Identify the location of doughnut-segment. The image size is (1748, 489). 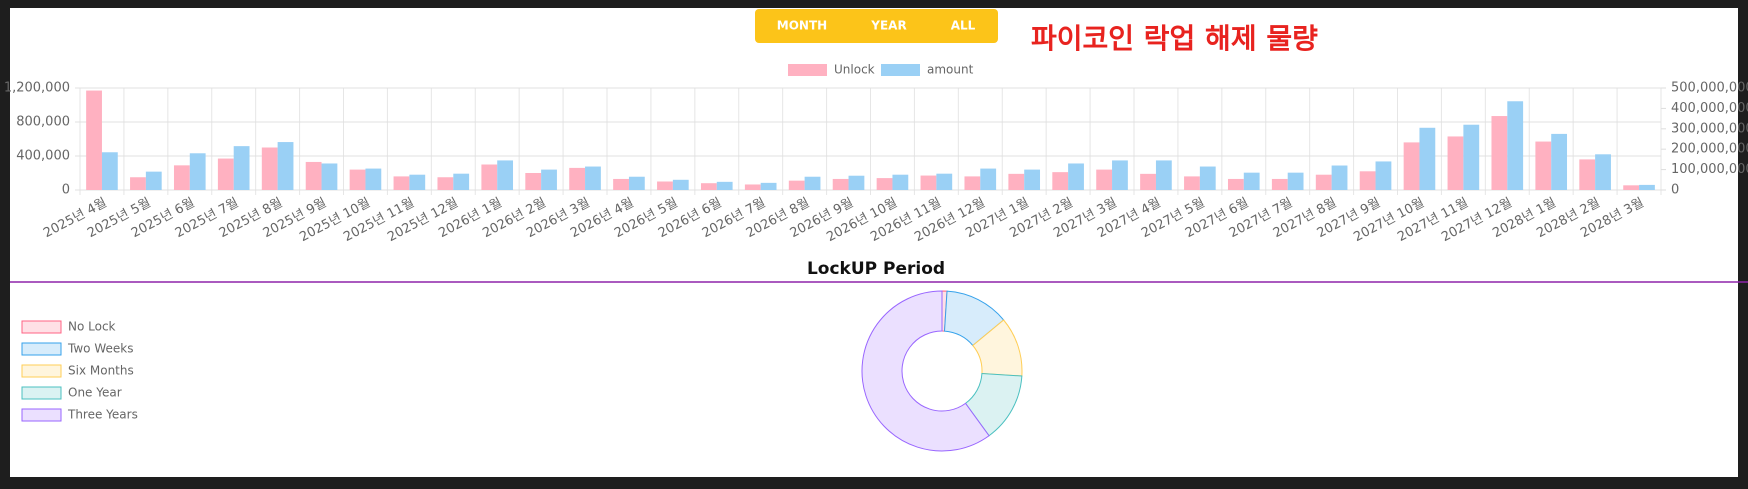
(925, 371).